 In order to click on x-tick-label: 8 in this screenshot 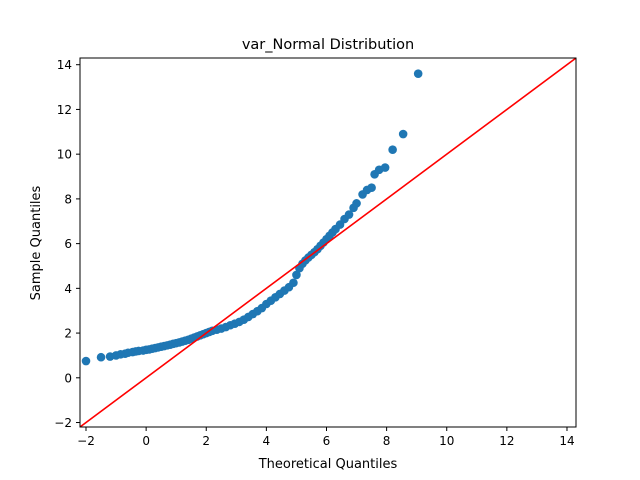, I will do `click(387, 441)`.